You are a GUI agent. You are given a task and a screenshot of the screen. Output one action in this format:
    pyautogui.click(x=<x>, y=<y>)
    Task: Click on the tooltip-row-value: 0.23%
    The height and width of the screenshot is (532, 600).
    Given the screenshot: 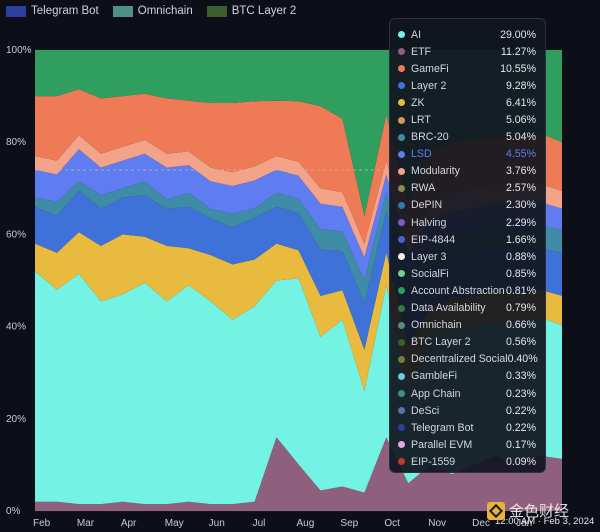 What is the action you would take?
    pyautogui.click(x=520, y=393)
    